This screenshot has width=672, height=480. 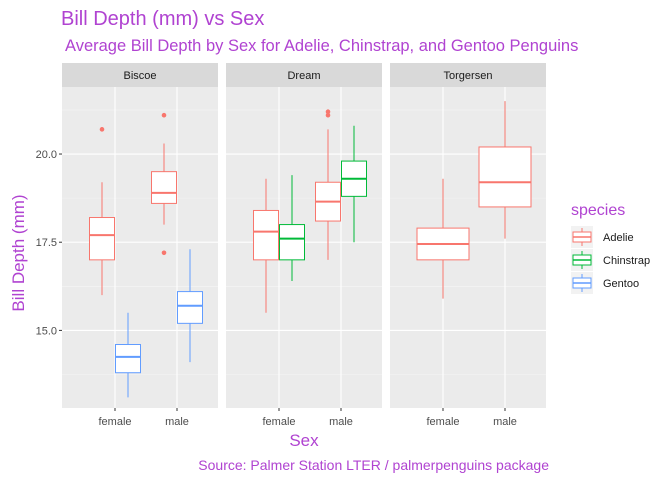 I want to click on y-tick-label: 15.0, so click(x=46, y=331).